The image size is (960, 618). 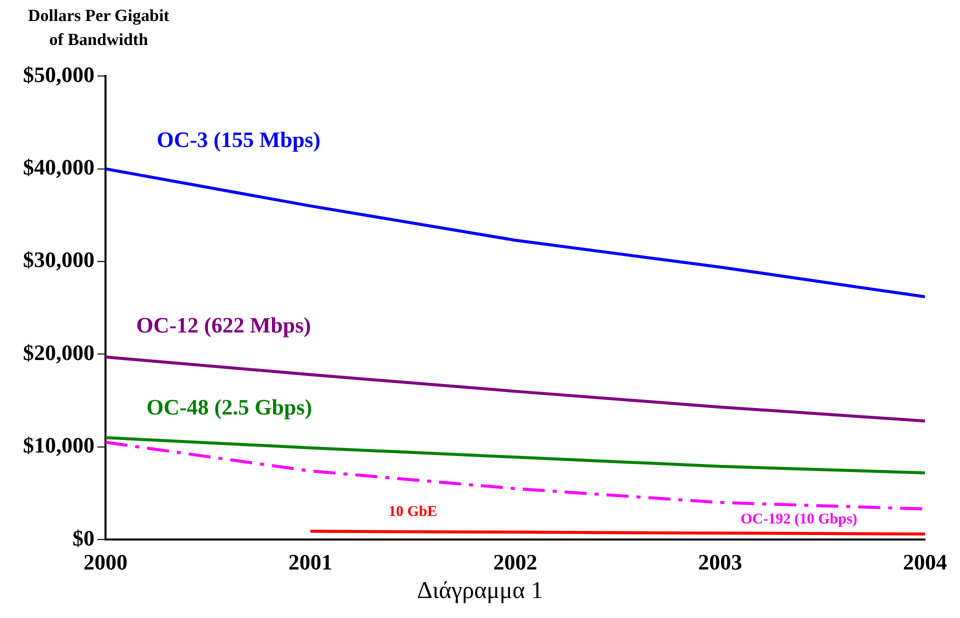 What do you see at coordinates (58, 259) in the screenshot?
I see `y-tick-label: $30,000` at bounding box center [58, 259].